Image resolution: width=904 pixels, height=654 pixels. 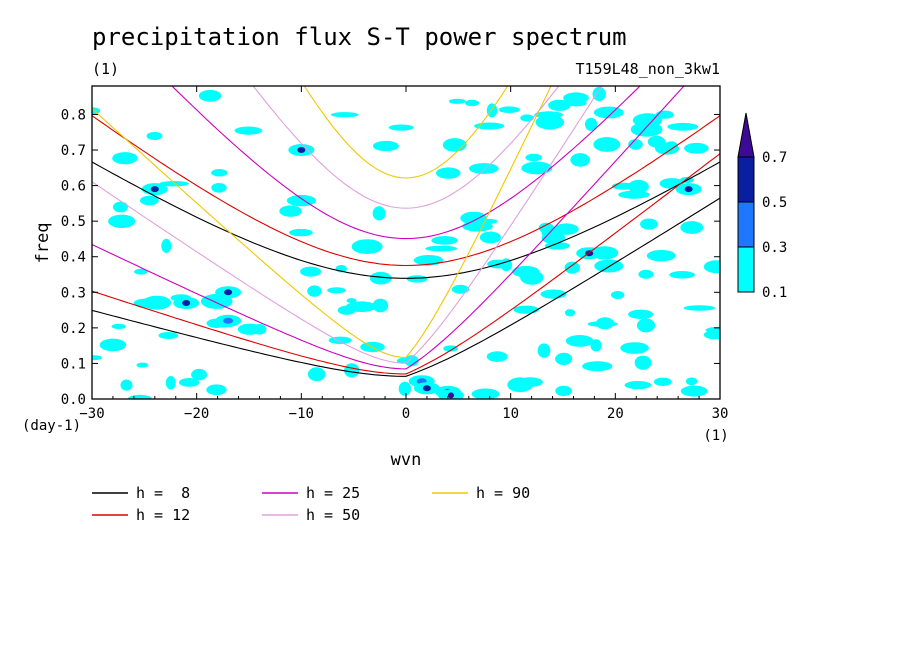 What do you see at coordinates (73, 400) in the screenshot?
I see `y-tick-label: 0.0` at bounding box center [73, 400].